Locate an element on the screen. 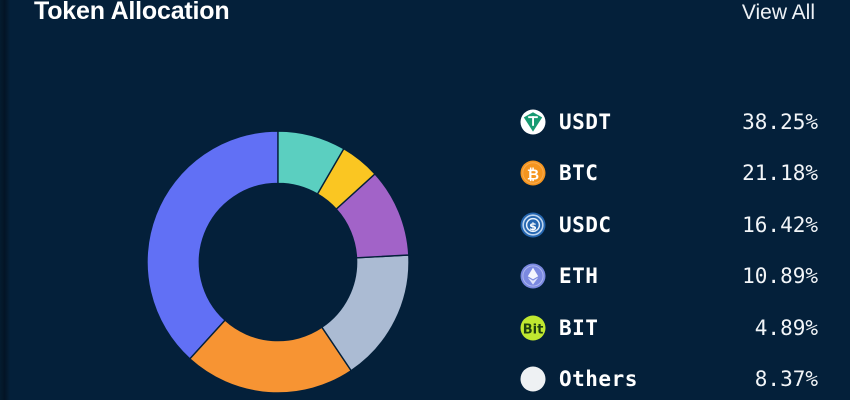 The width and height of the screenshot is (850, 400). eth-coin-icon is located at coordinates (533, 276).